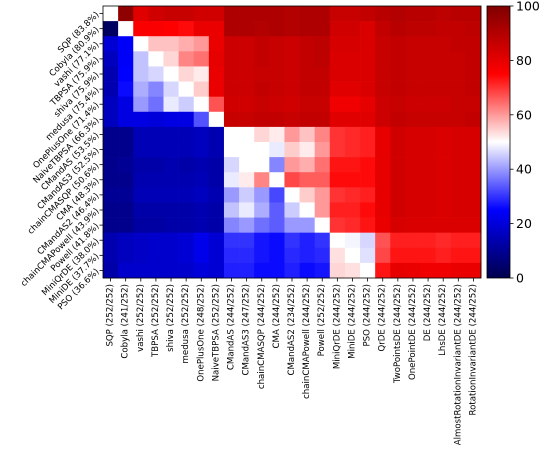 Image resolution: width=543 pixels, height=475 pixels. What do you see at coordinates (428, 312) in the screenshot?
I see `x-tick-label: DE (244/252)` at bounding box center [428, 312].